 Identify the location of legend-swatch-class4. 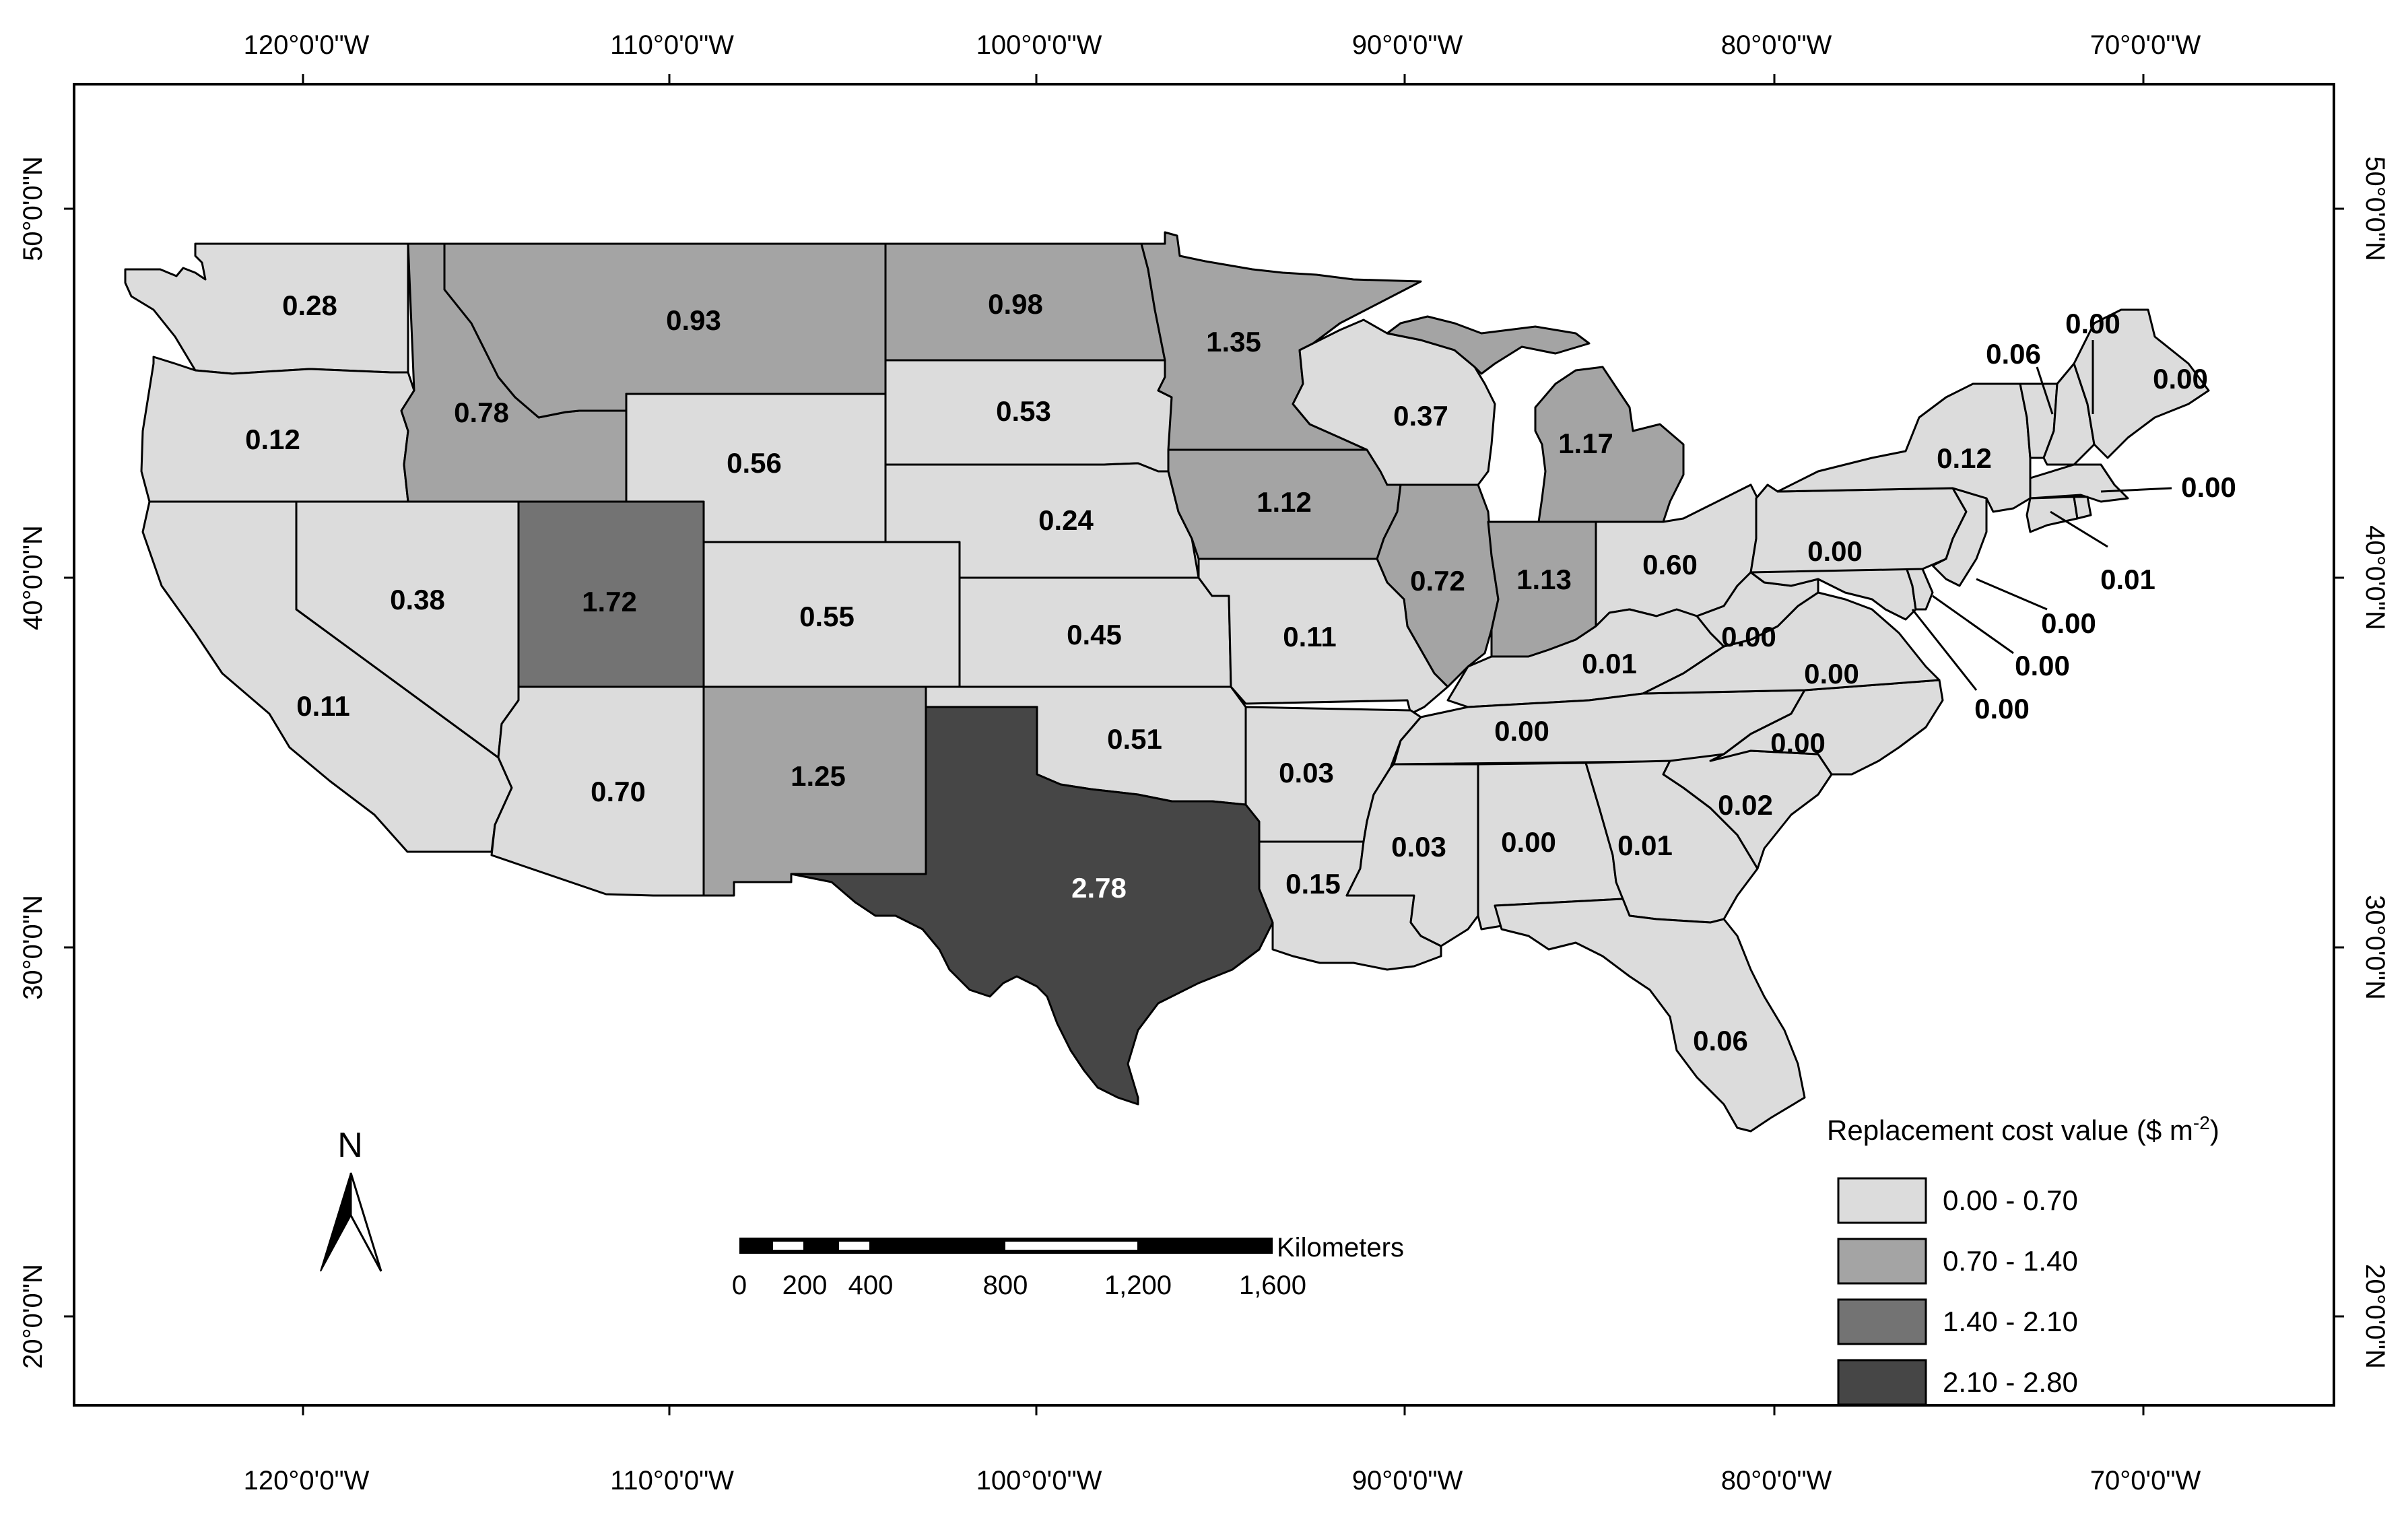
(1882, 1382).